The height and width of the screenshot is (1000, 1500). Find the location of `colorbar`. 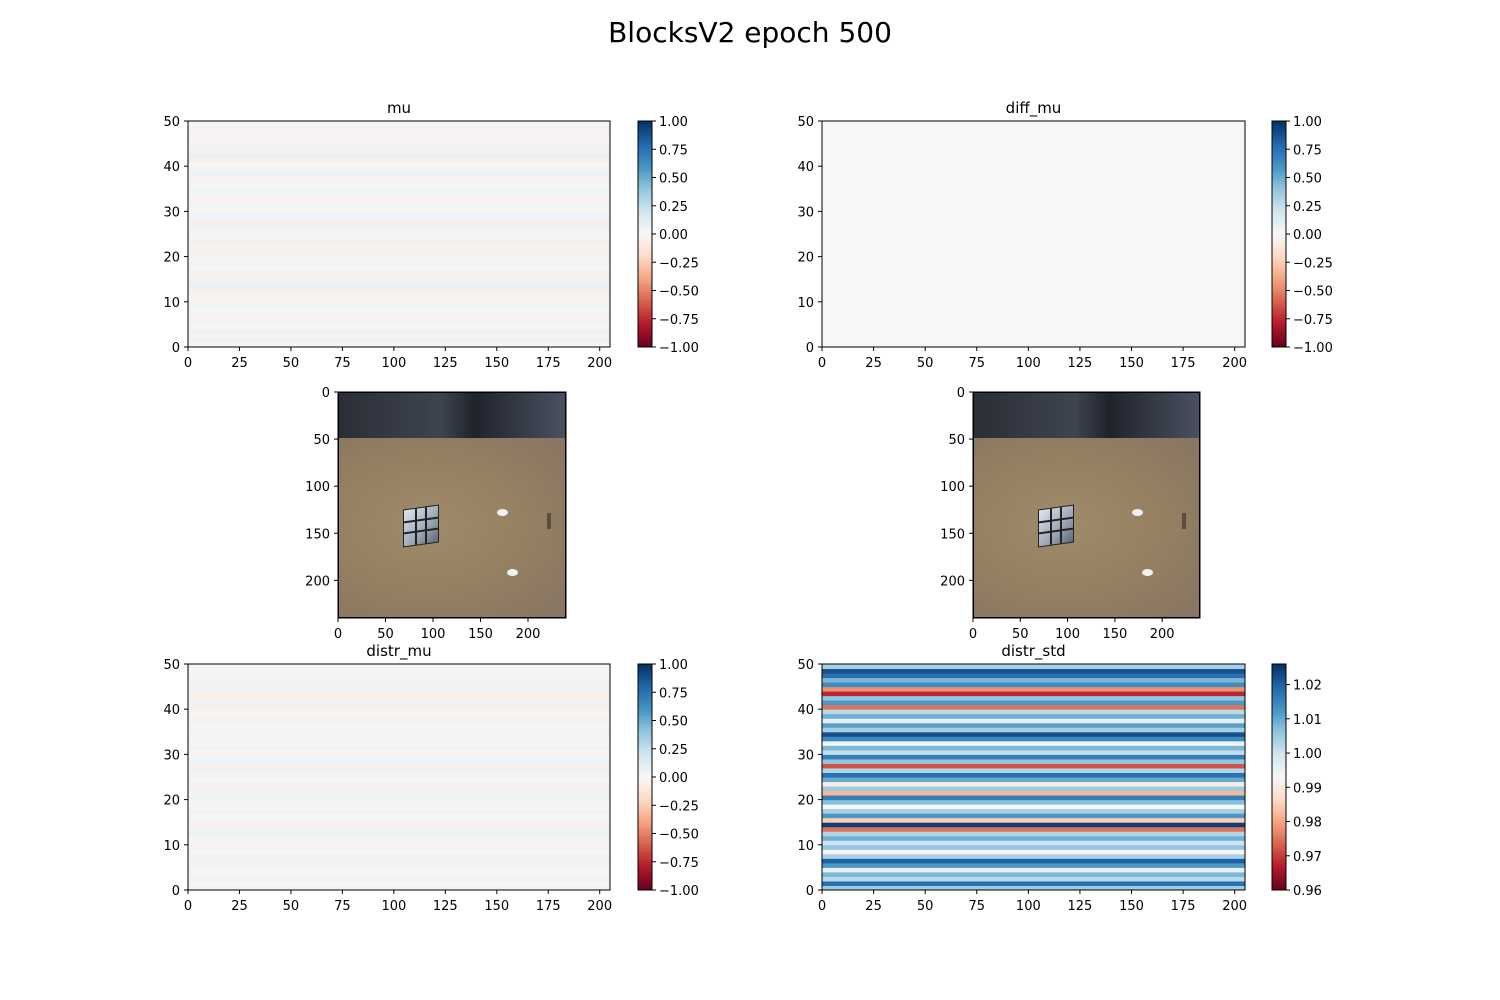

colorbar is located at coordinates (645, 777).